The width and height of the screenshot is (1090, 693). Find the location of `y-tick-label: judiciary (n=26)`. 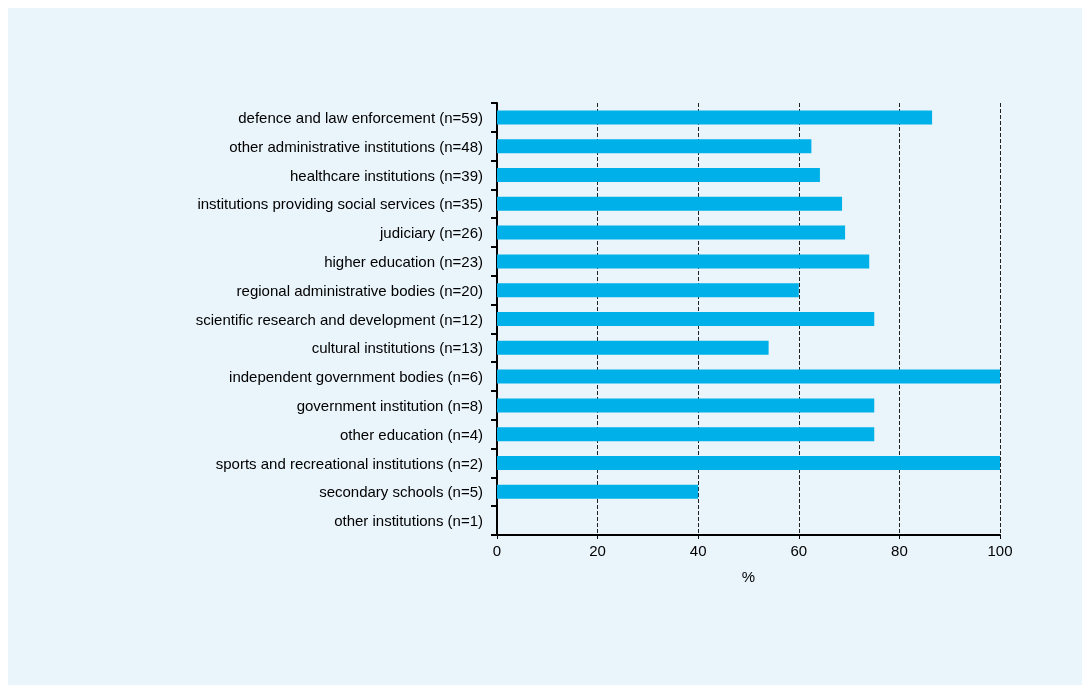

y-tick-label: judiciary (n=26) is located at coordinates (431, 233).